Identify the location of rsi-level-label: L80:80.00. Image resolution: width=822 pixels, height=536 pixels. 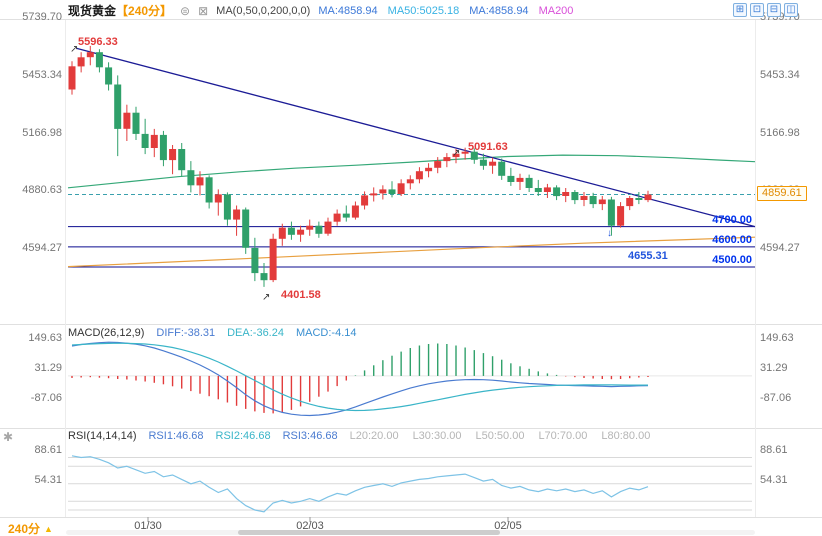
(626, 436).